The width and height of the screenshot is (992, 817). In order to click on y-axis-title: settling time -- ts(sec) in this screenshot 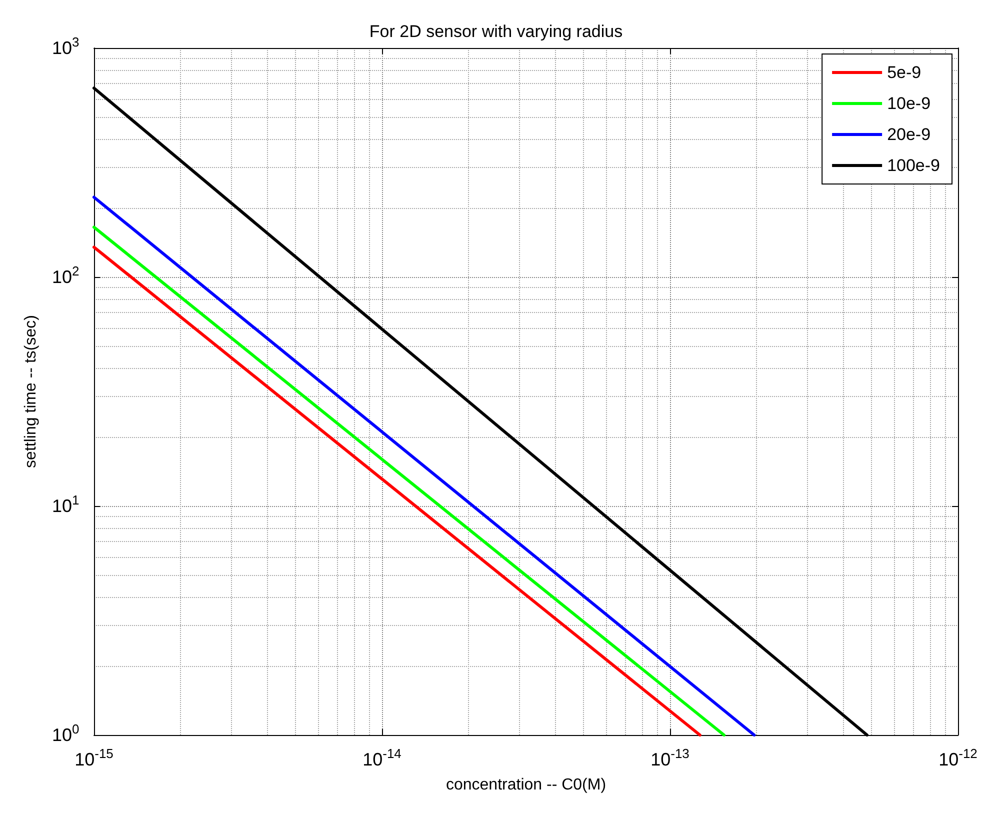, I will do `click(31, 391)`.